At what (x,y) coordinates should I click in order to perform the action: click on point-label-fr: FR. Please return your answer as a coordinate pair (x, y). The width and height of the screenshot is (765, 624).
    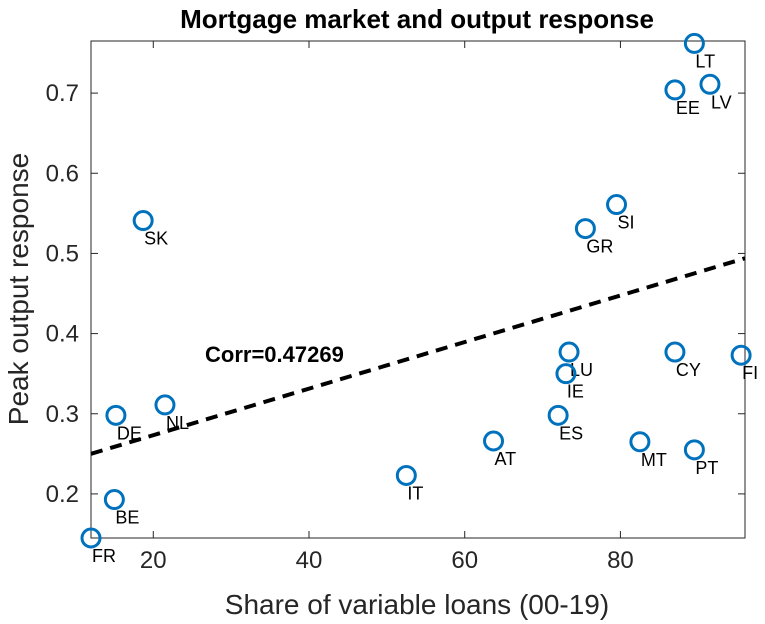
    Looking at the image, I should click on (104, 556).